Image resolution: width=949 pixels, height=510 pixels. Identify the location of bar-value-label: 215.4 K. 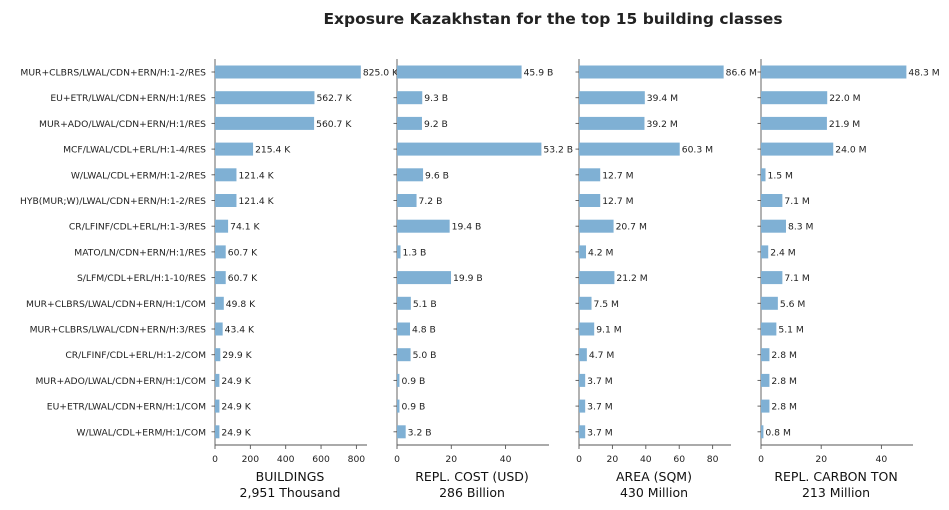
(273, 150).